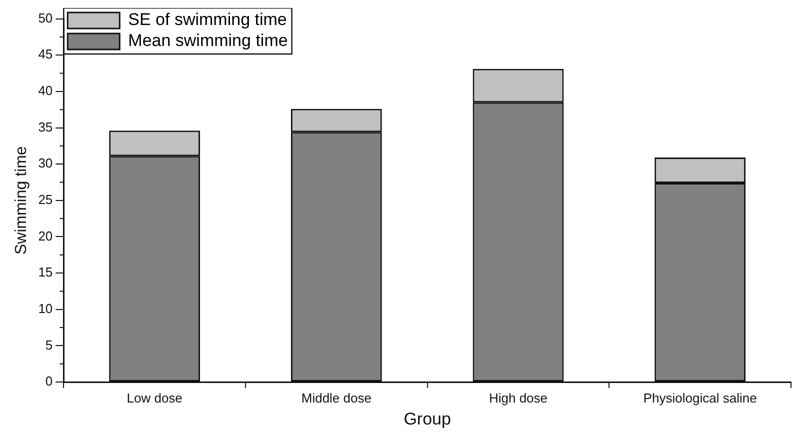 The height and width of the screenshot is (438, 809). Describe the element at coordinates (45, 126) in the screenshot. I see `y-tick-label: 35` at that location.